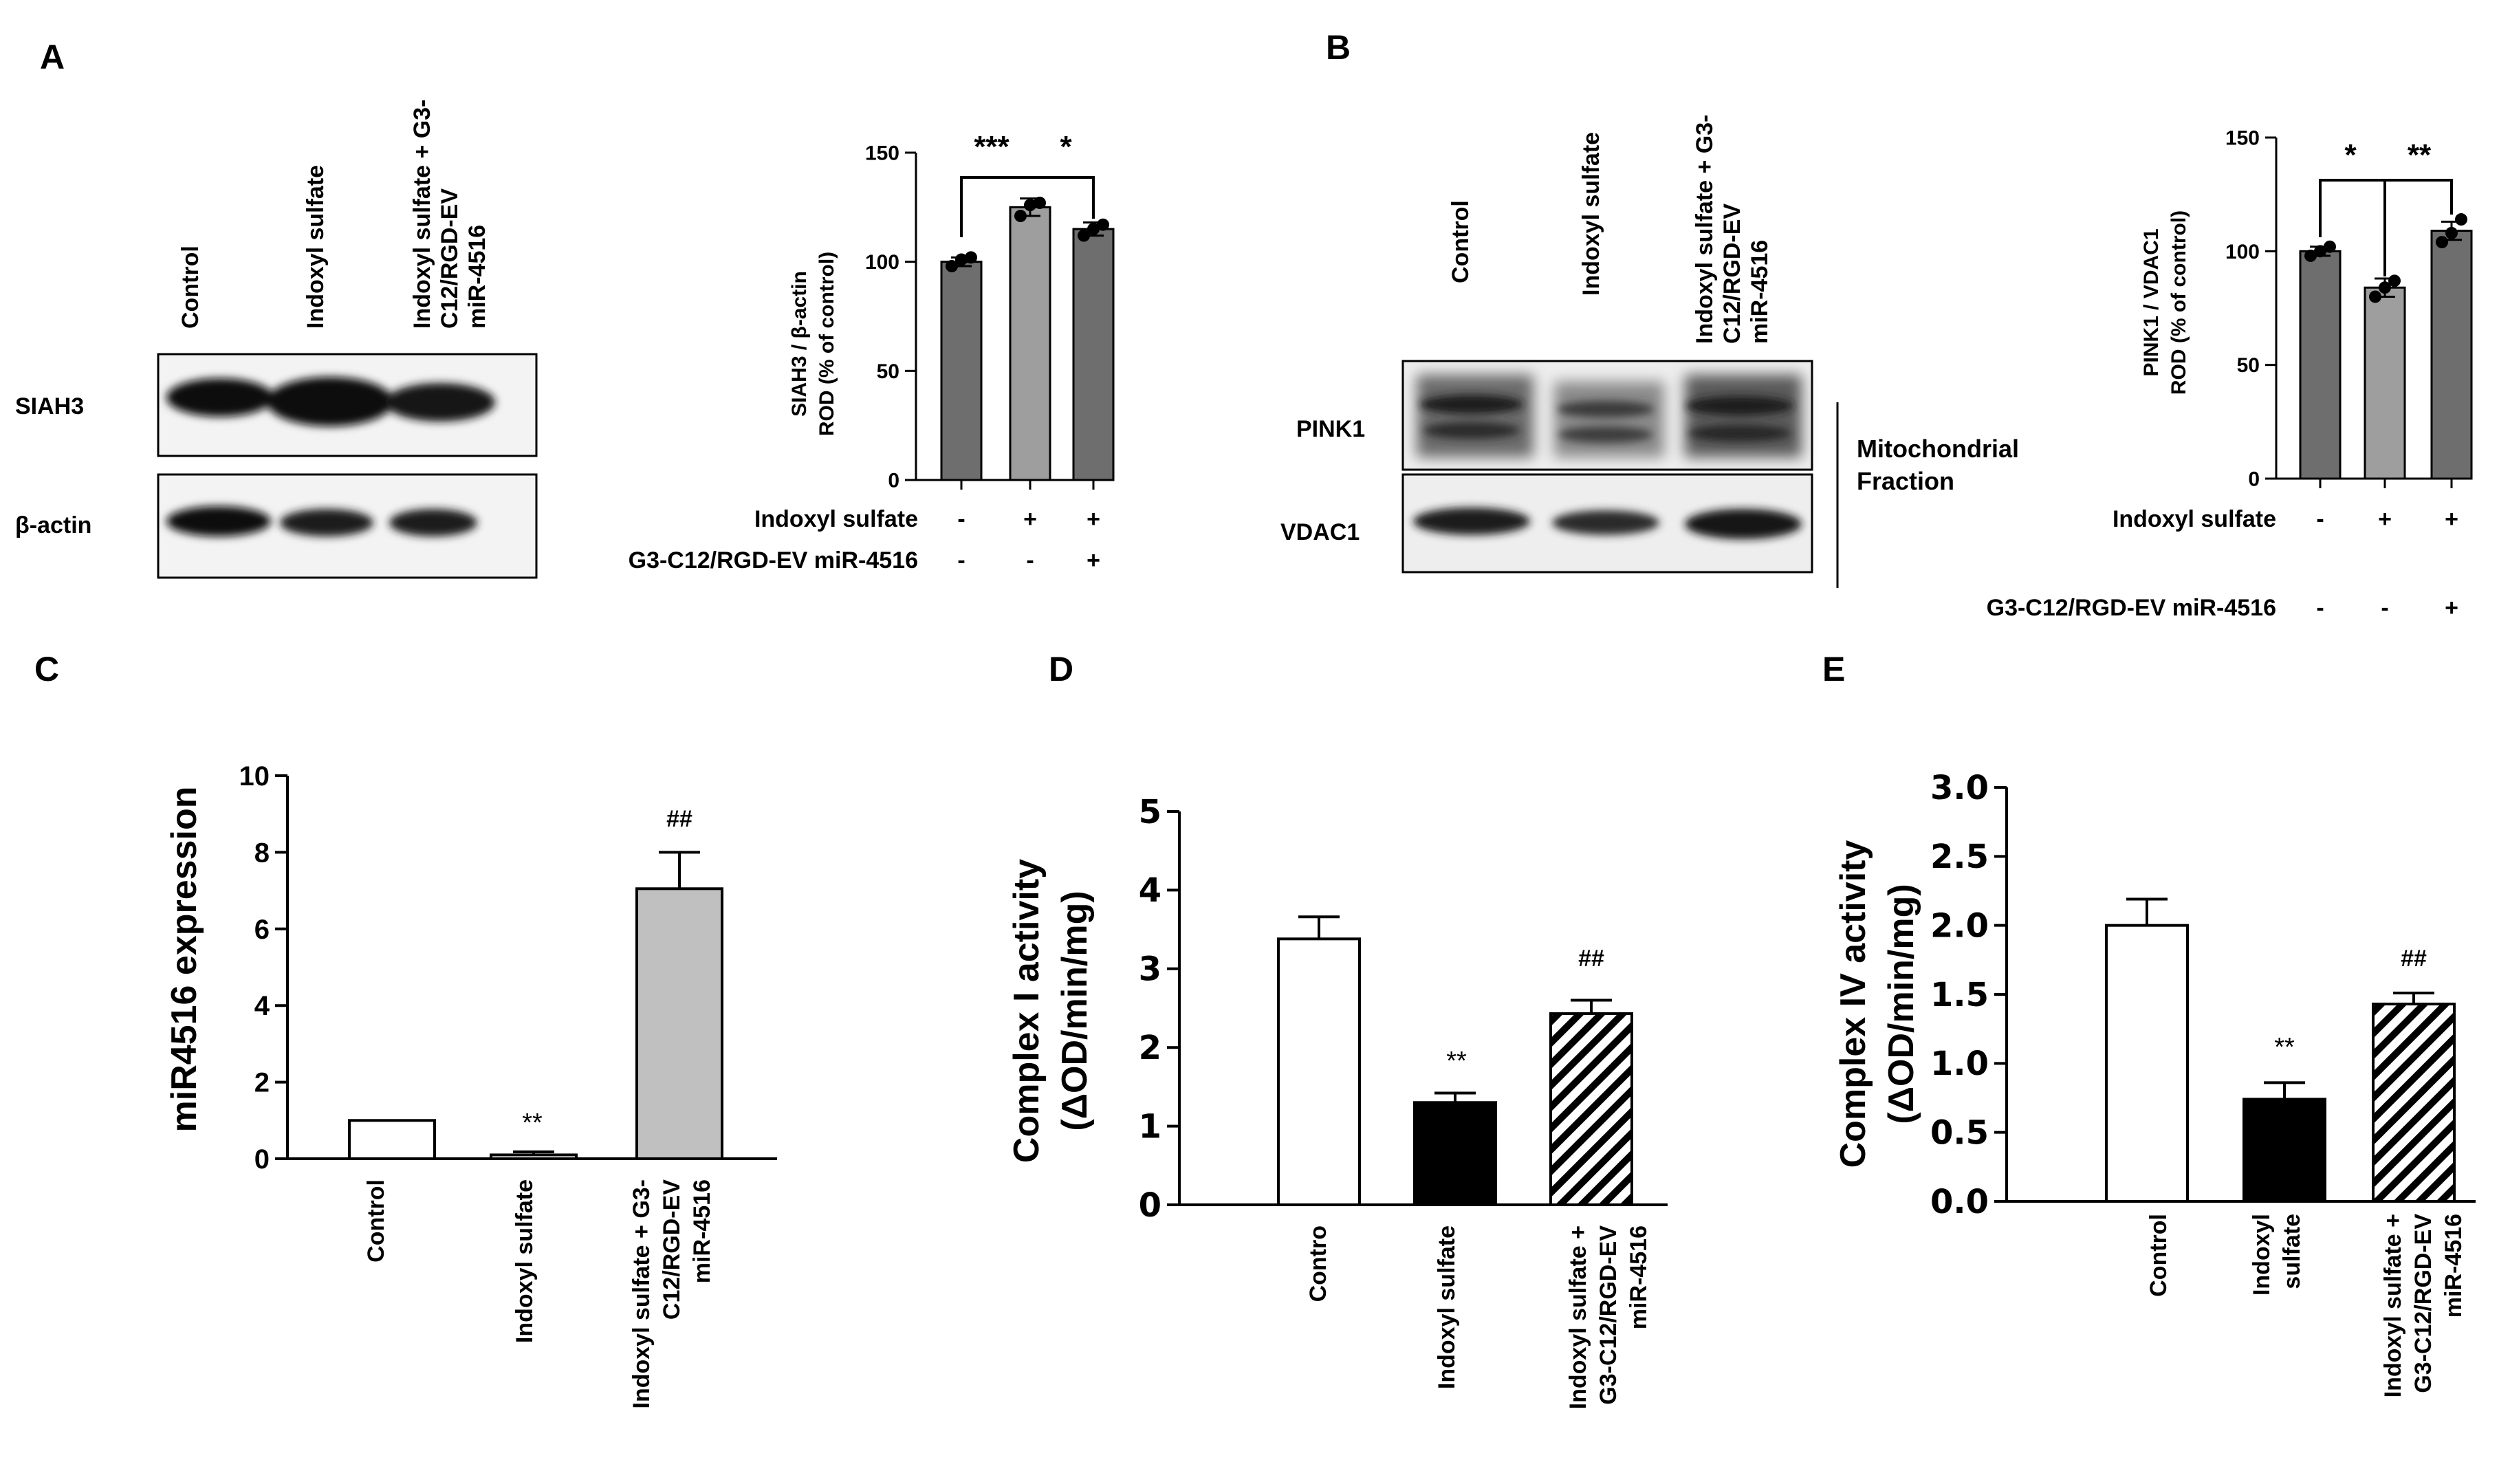 This screenshot has height=1484, width=2510. What do you see at coordinates (2262, 1255) in the screenshot?
I see `category-label: Indoxyl` at bounding box center [2262, 1255].